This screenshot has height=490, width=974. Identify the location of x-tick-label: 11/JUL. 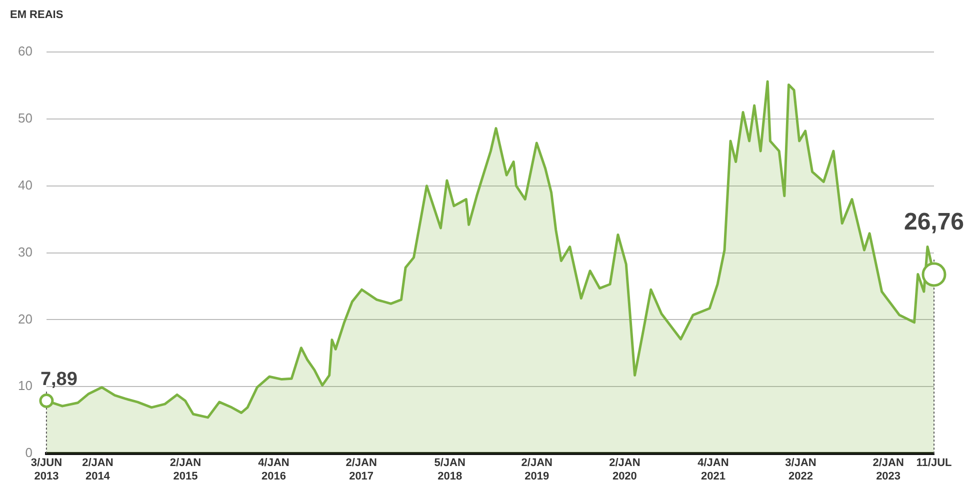
(934, 463).